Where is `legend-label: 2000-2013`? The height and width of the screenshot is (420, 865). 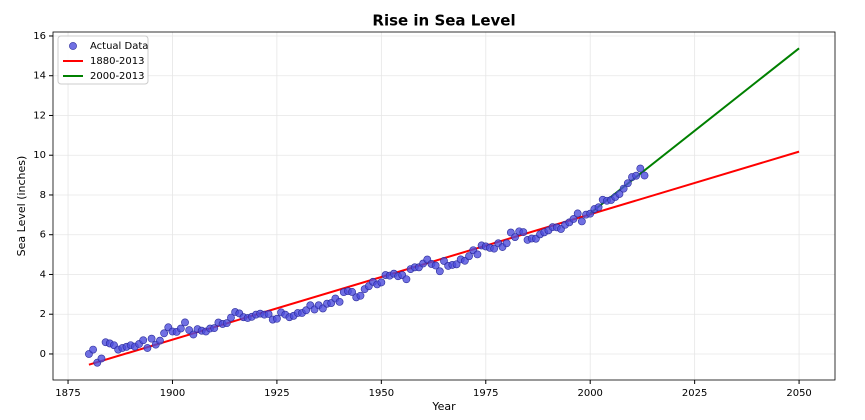
legend-label: 2000-2013 is located at coordinates (117, 76).